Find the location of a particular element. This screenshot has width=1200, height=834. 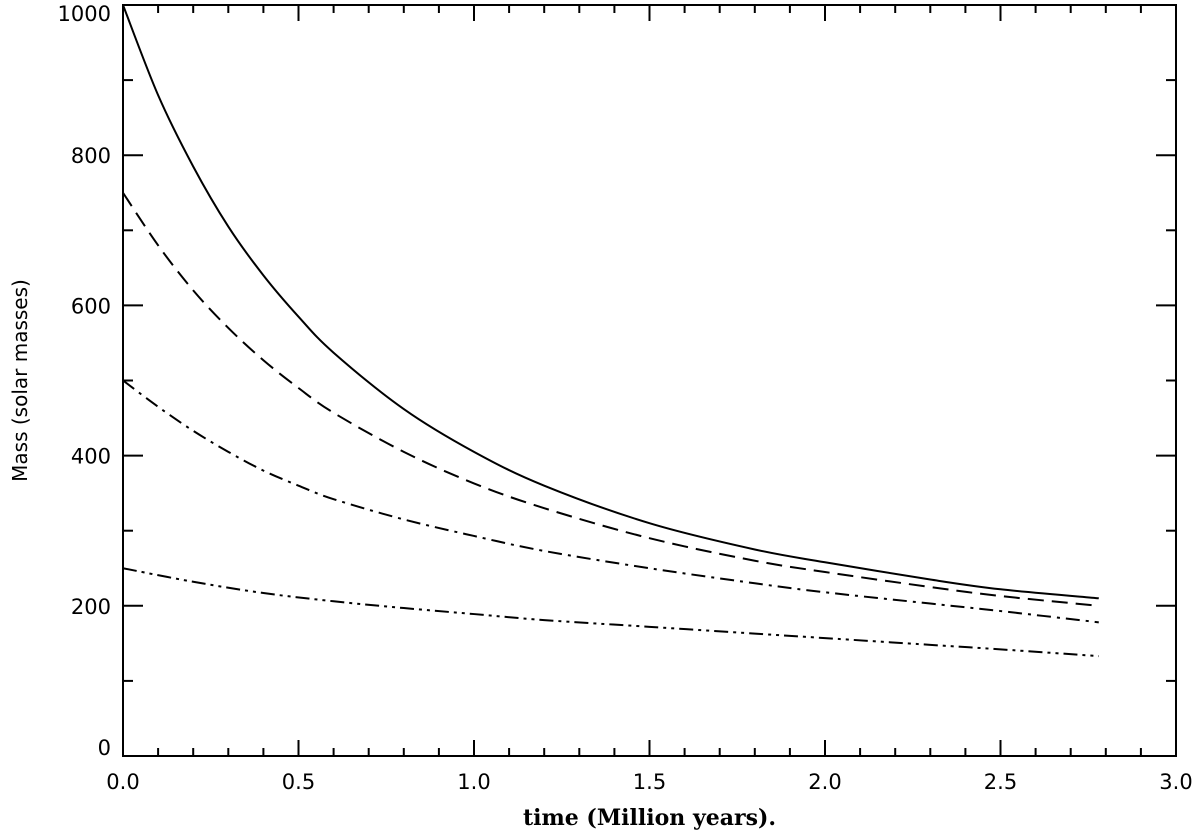

x-tick-label: 1.5 is located at coordinates (649, 782).